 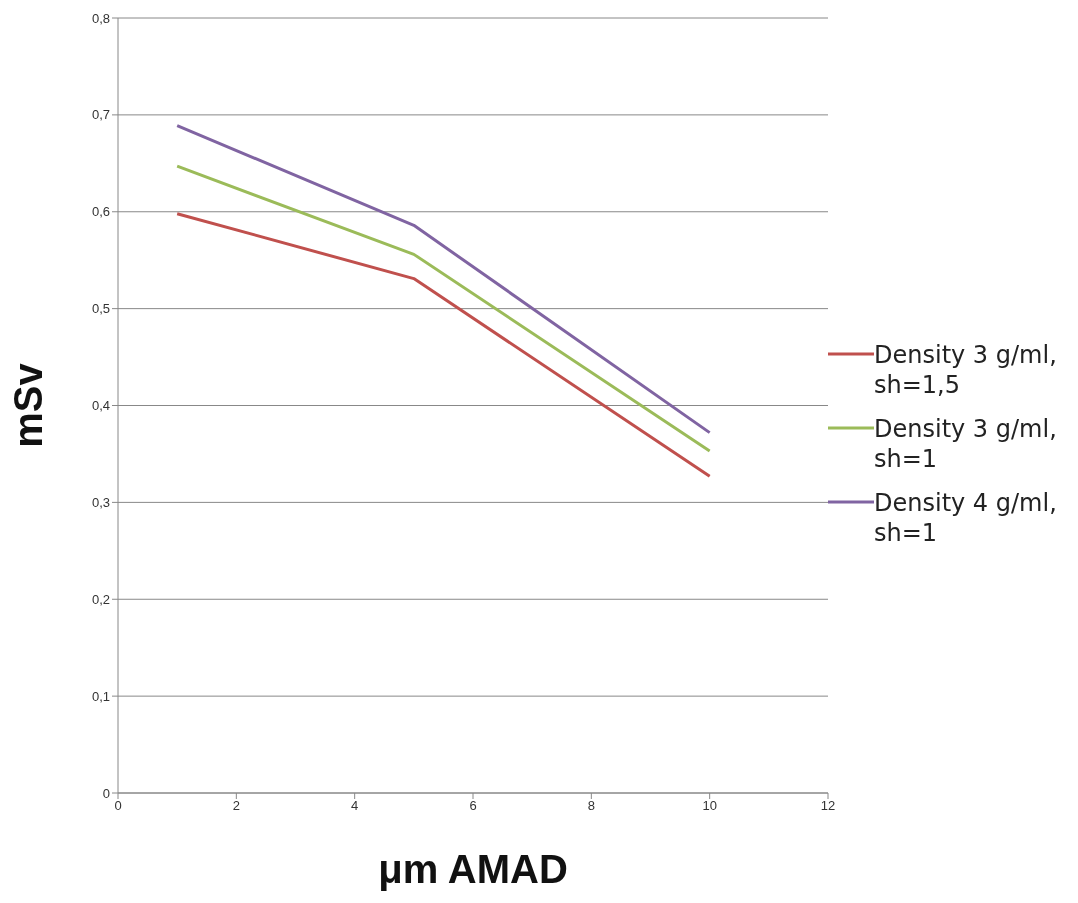 I want to click on y-tick-label: 0, so click(x=106, y=793).